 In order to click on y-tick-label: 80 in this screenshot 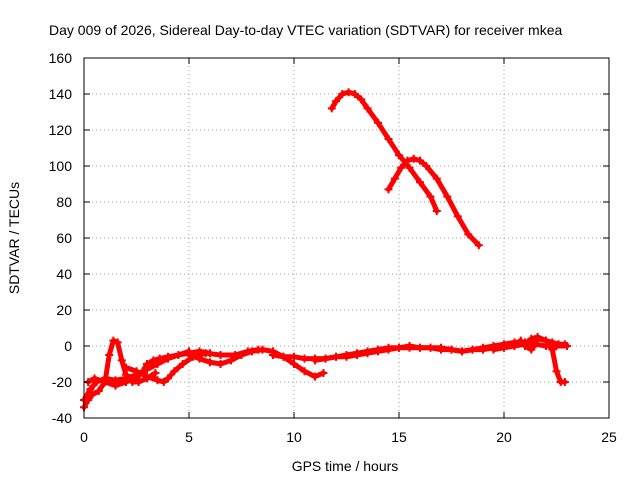, I will do `click(64, 202)`.